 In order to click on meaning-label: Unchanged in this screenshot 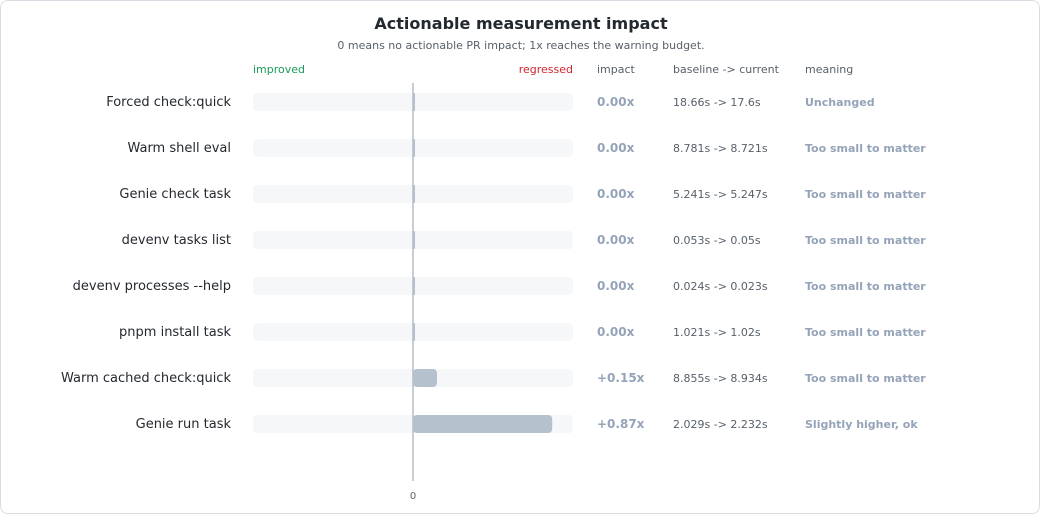, I will do `click(840, 102)`.